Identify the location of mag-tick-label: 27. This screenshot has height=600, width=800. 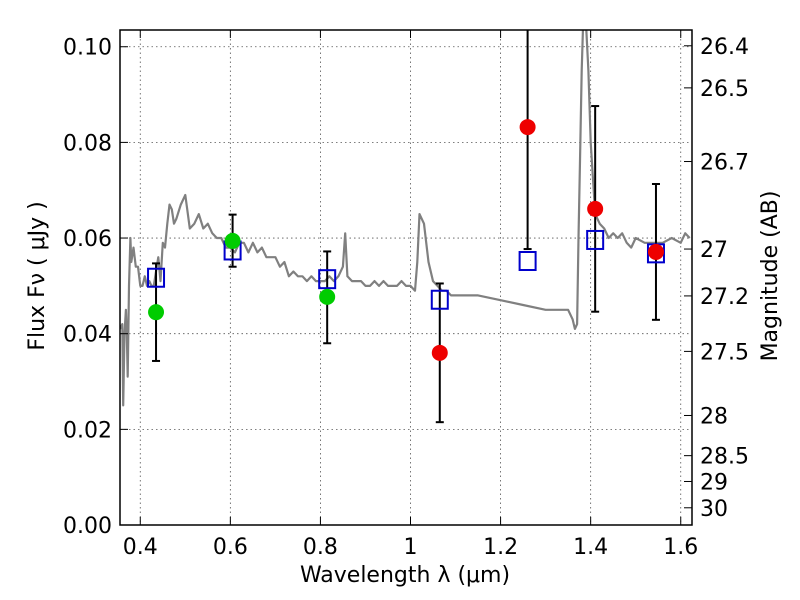
(714, 250).